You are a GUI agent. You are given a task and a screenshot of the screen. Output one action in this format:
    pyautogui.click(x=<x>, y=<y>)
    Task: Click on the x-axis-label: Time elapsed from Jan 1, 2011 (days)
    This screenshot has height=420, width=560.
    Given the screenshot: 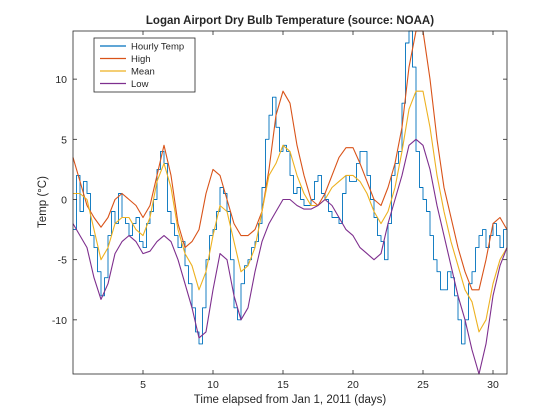 What is the action you would take?
    pyautogui.click(x=290, y=400)
    